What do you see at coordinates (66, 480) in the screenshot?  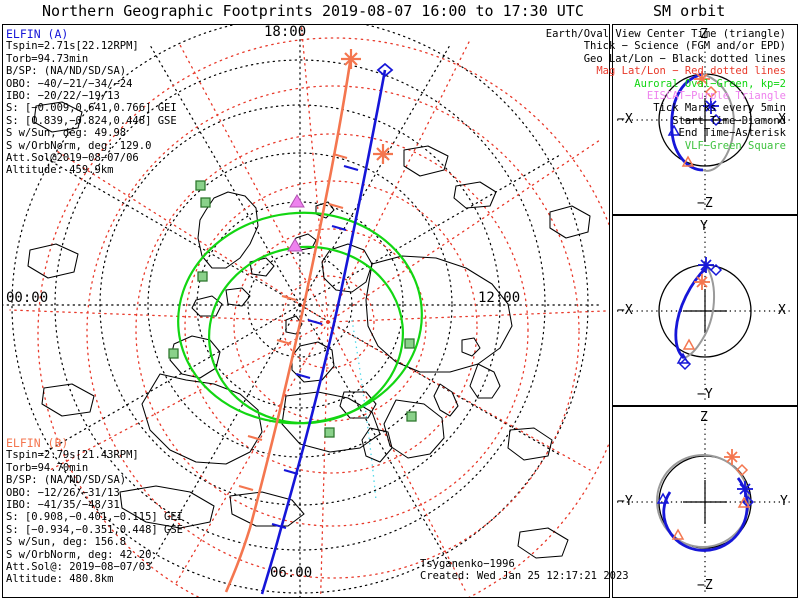 I see `elfin-b-bsp: B/SP: (NA/ND/SD/SA)` at bounding box center [66, 480].